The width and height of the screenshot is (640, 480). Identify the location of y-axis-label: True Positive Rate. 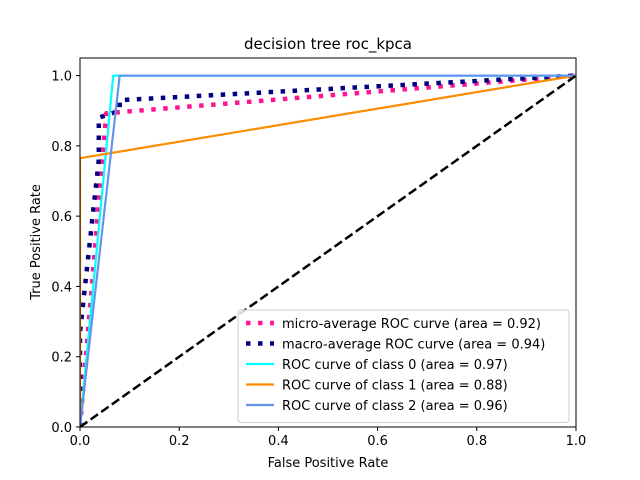
(36, 242).